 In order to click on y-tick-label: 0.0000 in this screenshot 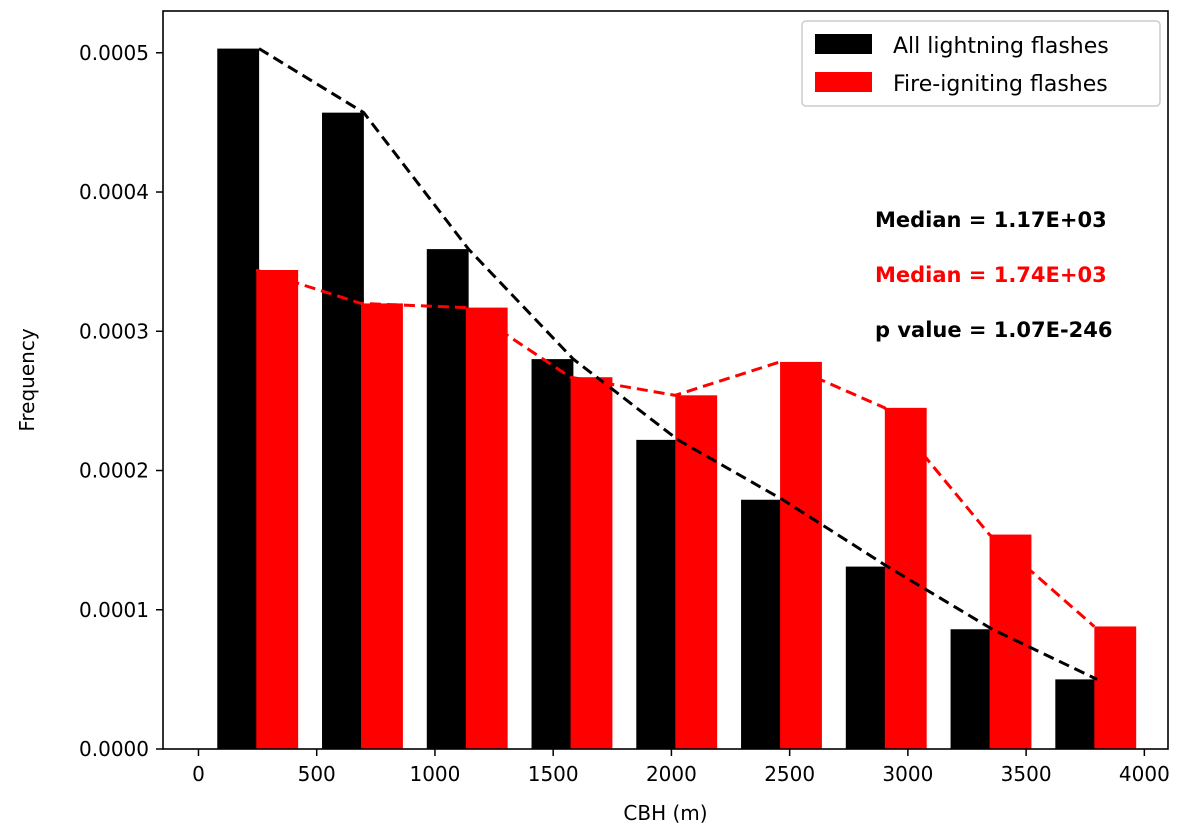, I will do `click(114, 749)`.